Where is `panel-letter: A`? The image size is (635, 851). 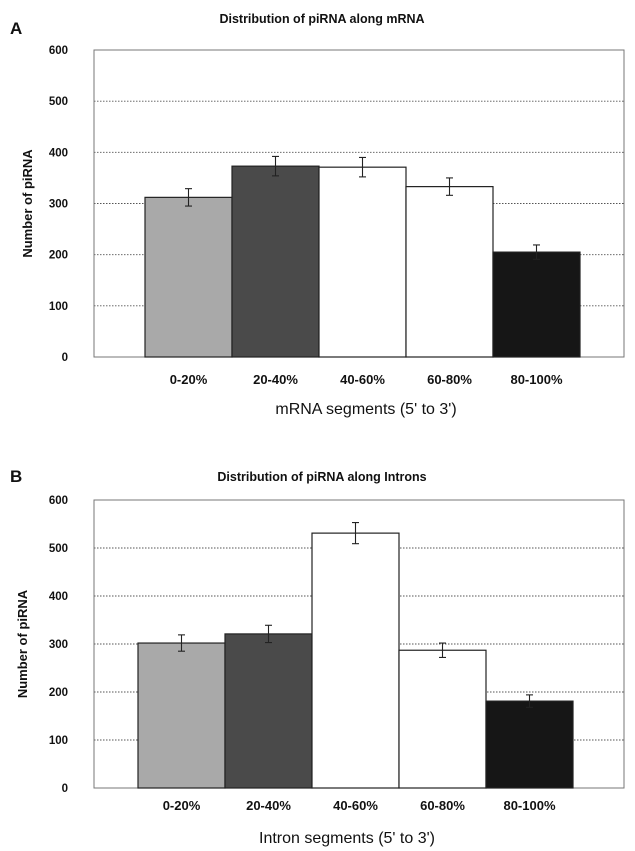 panel-letter: A is located at coordinates (16, 28).